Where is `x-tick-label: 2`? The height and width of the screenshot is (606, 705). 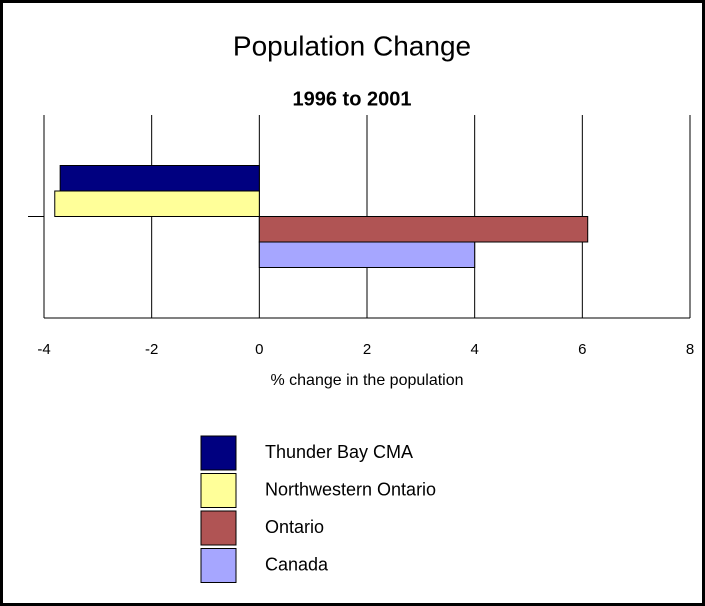 x-tick-label: 2 is located at coordinates (367, 349).